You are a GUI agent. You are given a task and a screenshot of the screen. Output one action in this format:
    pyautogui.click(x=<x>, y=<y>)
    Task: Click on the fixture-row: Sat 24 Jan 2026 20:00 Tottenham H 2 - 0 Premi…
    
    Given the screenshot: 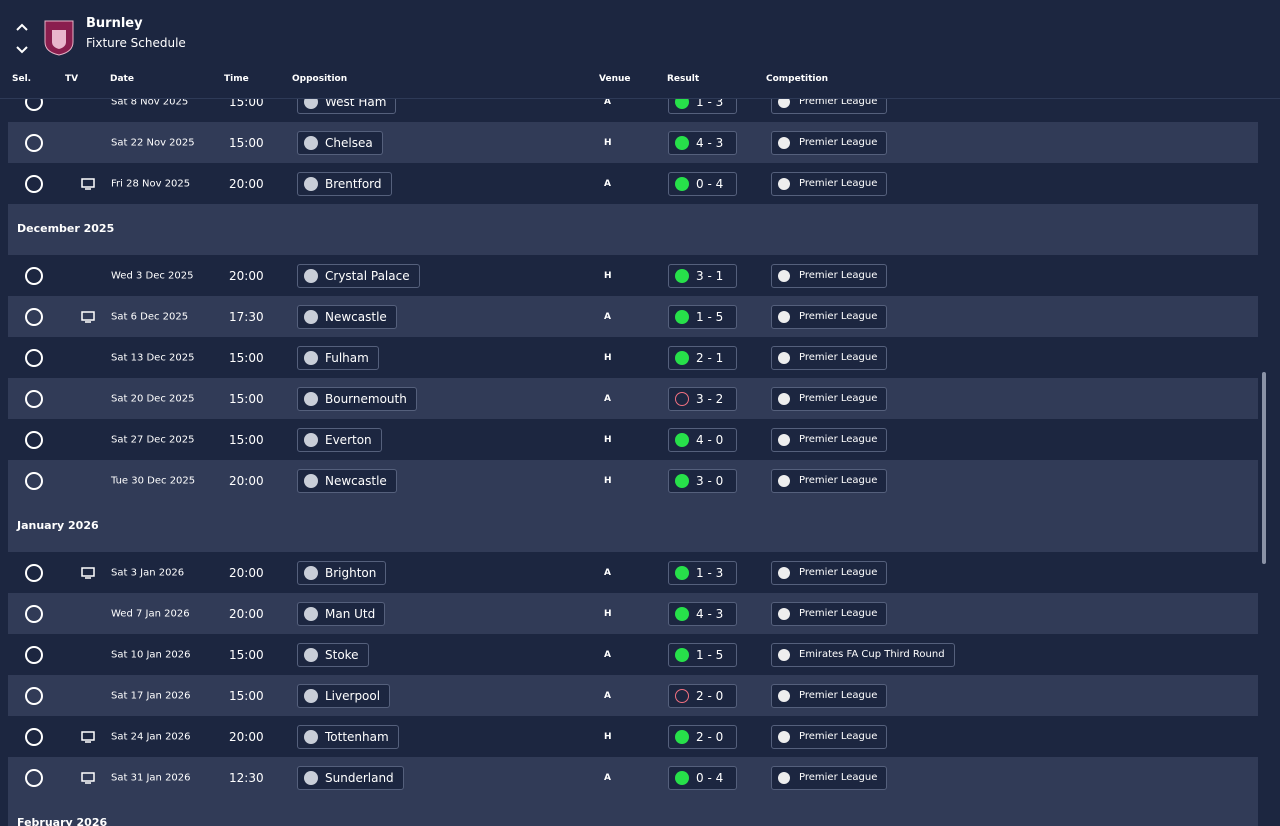 What is the action you would take?
    pyautogui.click(x=633, y=736)
    